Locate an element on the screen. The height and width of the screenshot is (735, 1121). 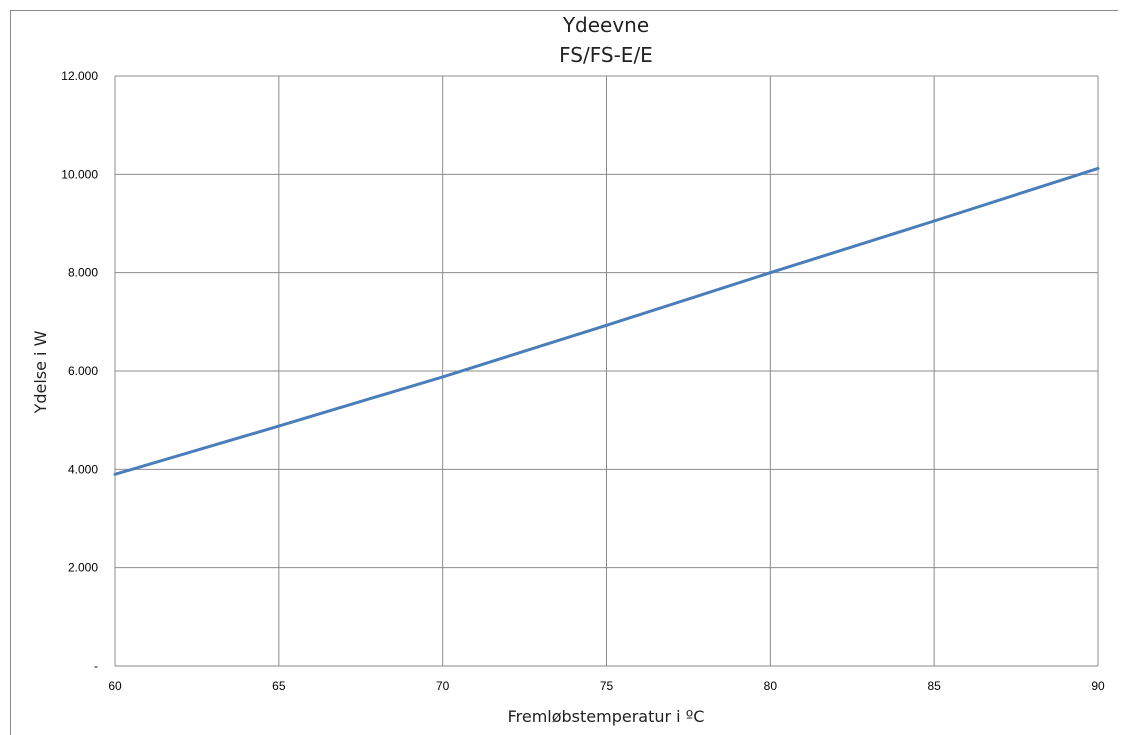
x-tick-label: 75 is located at coordinates (607, 686).